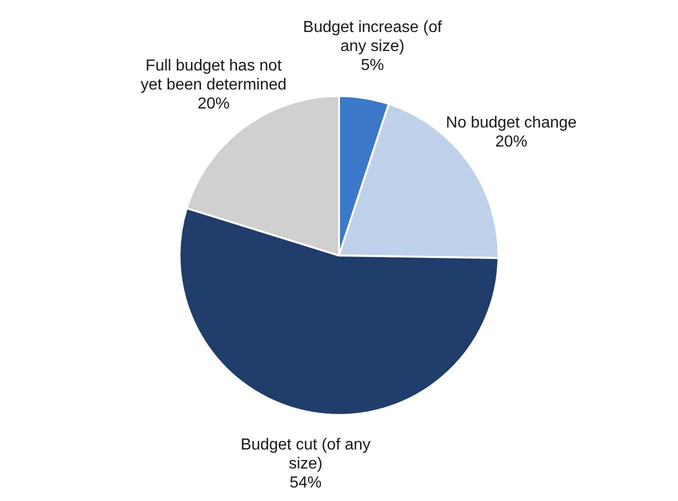 The image size is (678, 501). What do you see at coordinates (372, 65) in the screenshot?
I see `data-label: 5%` at bounding box center [372, 65].